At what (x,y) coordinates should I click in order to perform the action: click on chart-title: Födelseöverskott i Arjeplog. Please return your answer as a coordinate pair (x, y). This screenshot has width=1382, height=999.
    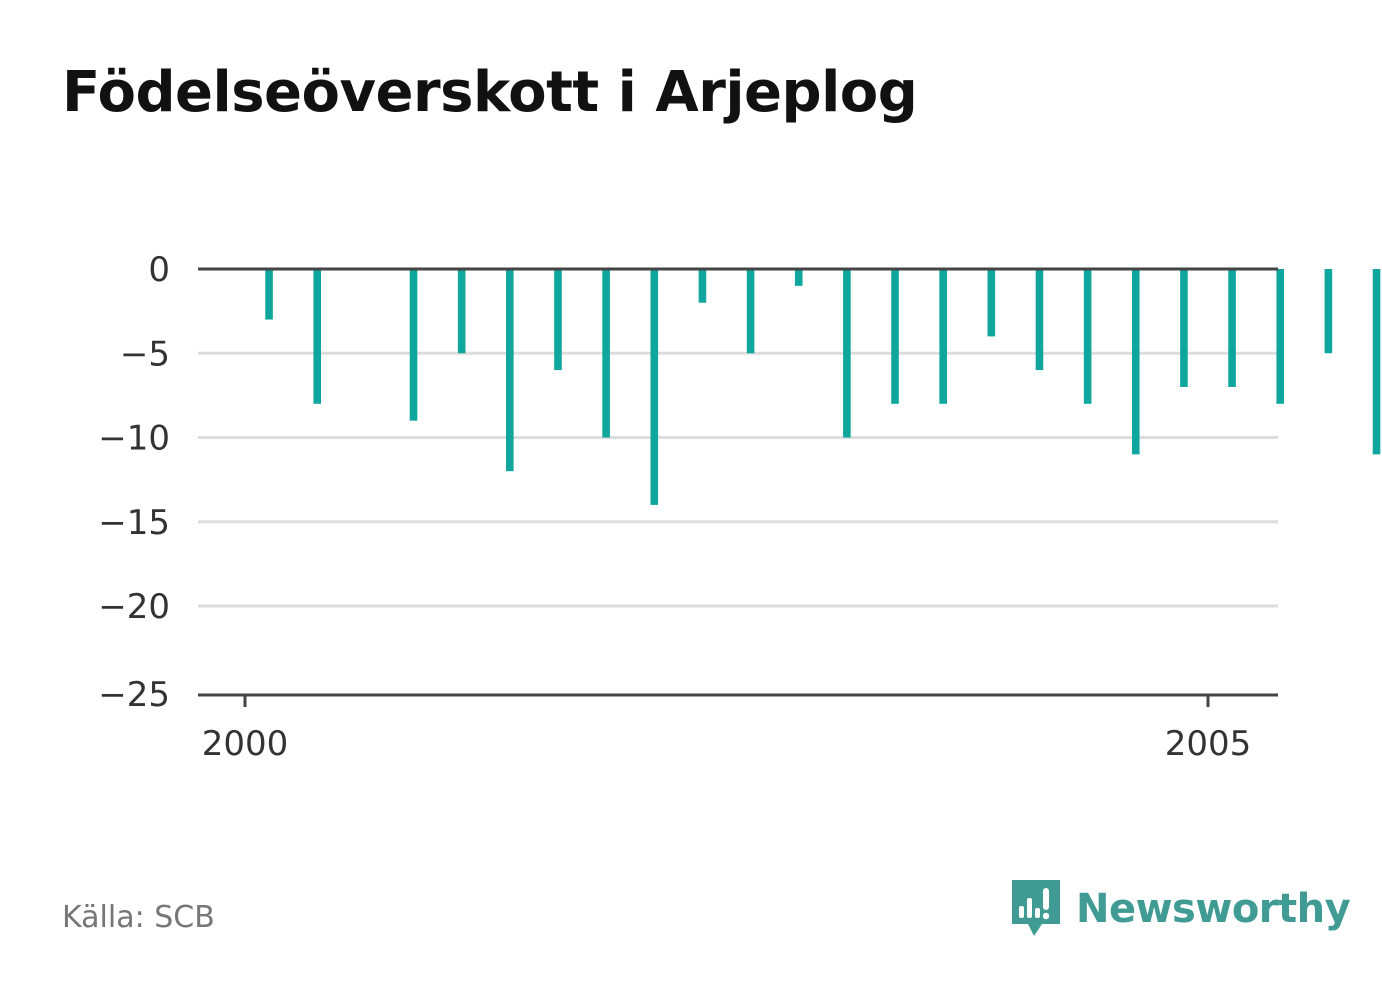
    Looking at the image, I should click on (490, 92).